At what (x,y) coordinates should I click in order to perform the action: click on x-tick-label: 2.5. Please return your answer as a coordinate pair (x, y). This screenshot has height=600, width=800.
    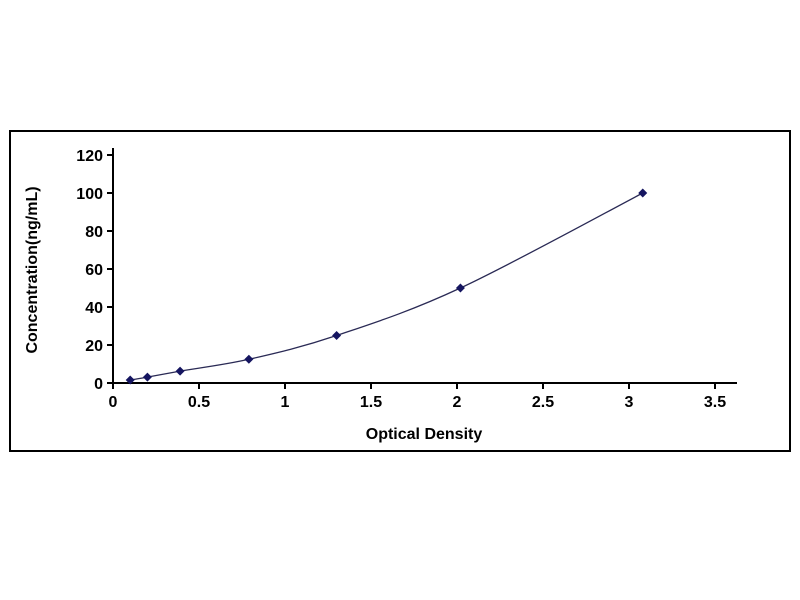
    Looking at the image, I should click on (543, 402).